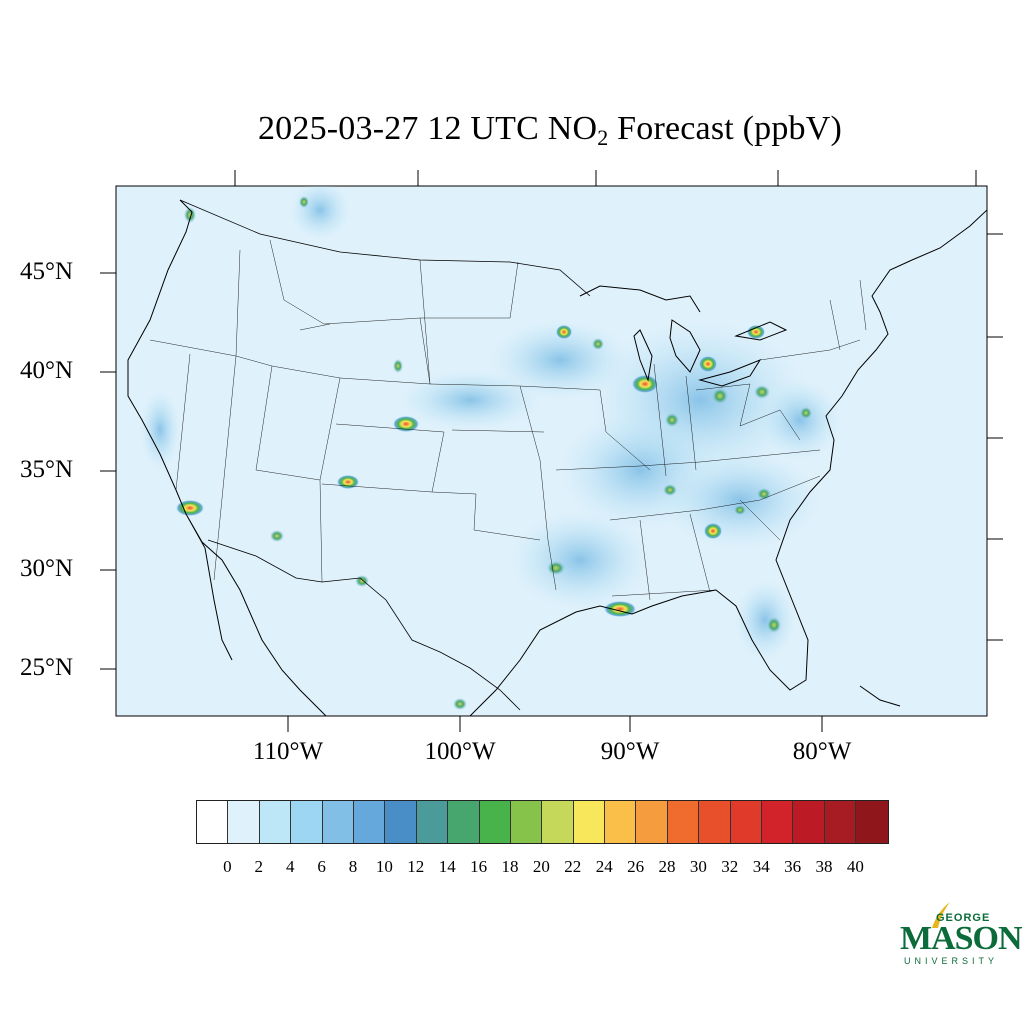 The width and height of the screenshot is (1024, 1024). Describe the element at coordinates (348, 482) in the screenshot. I see `hotspot-albuquerque` at that location.